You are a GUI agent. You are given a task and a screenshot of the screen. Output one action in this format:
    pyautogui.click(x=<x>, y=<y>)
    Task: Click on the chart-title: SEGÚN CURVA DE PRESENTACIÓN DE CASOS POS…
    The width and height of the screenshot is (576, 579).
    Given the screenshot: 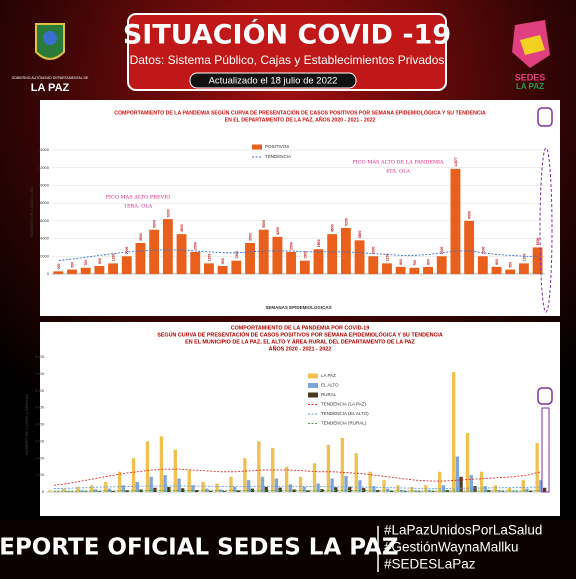 What is the action you would take?
    pyautogui.click(x=300, y=334)
    